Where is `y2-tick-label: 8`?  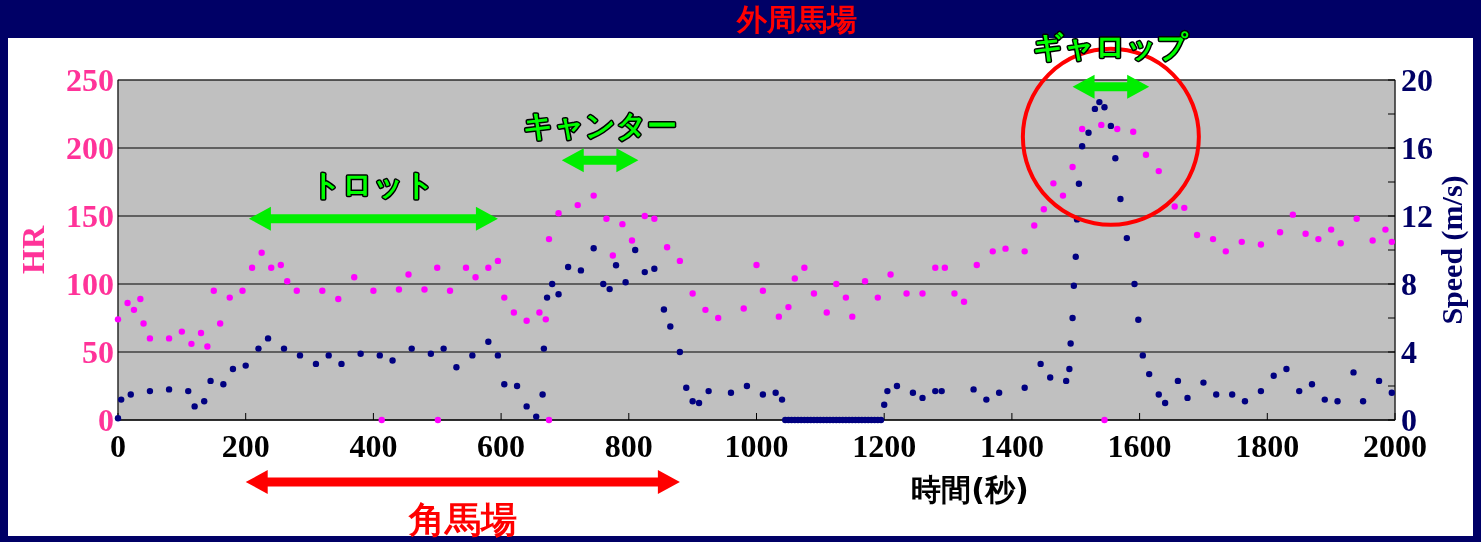
y2-tick-label: 8 is located at coordinates (1409, 284).